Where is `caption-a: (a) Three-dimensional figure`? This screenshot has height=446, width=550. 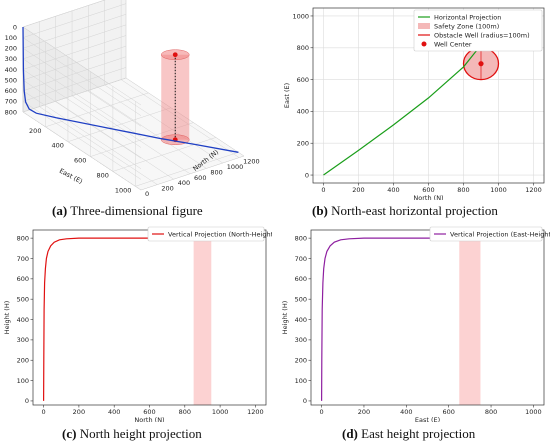 caption-a: (a) Three-dimensional figure is located at coordinates (127, 211).